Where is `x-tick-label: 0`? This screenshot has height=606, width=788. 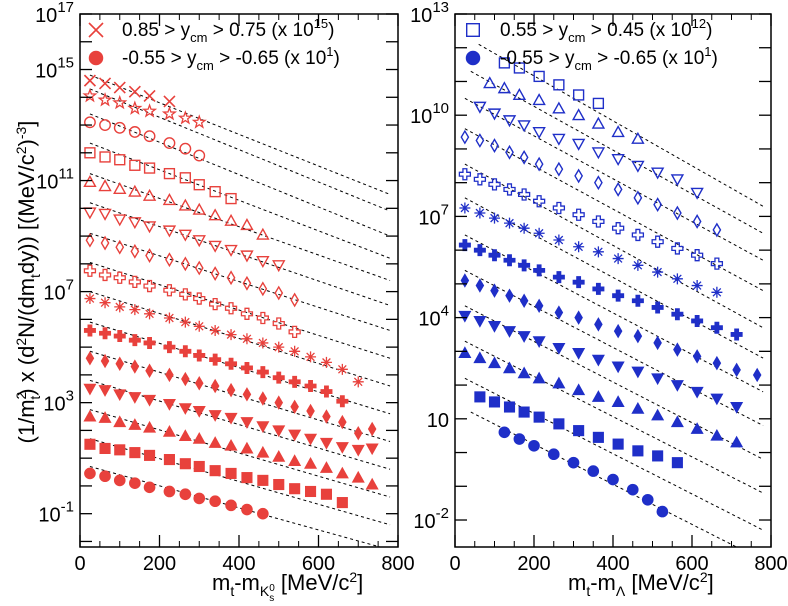 x-tick-label: 0 is located at coordinates (454, 564).